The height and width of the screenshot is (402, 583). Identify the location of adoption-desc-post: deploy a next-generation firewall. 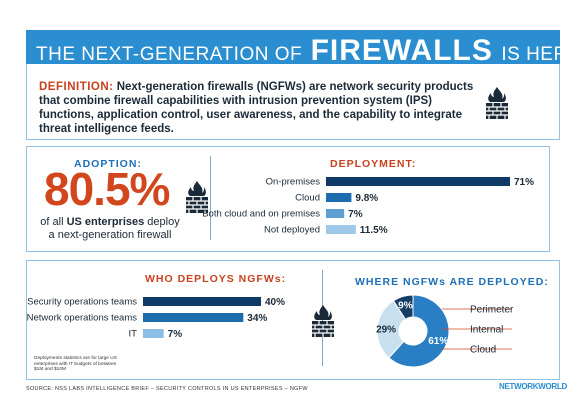
(114, 228).